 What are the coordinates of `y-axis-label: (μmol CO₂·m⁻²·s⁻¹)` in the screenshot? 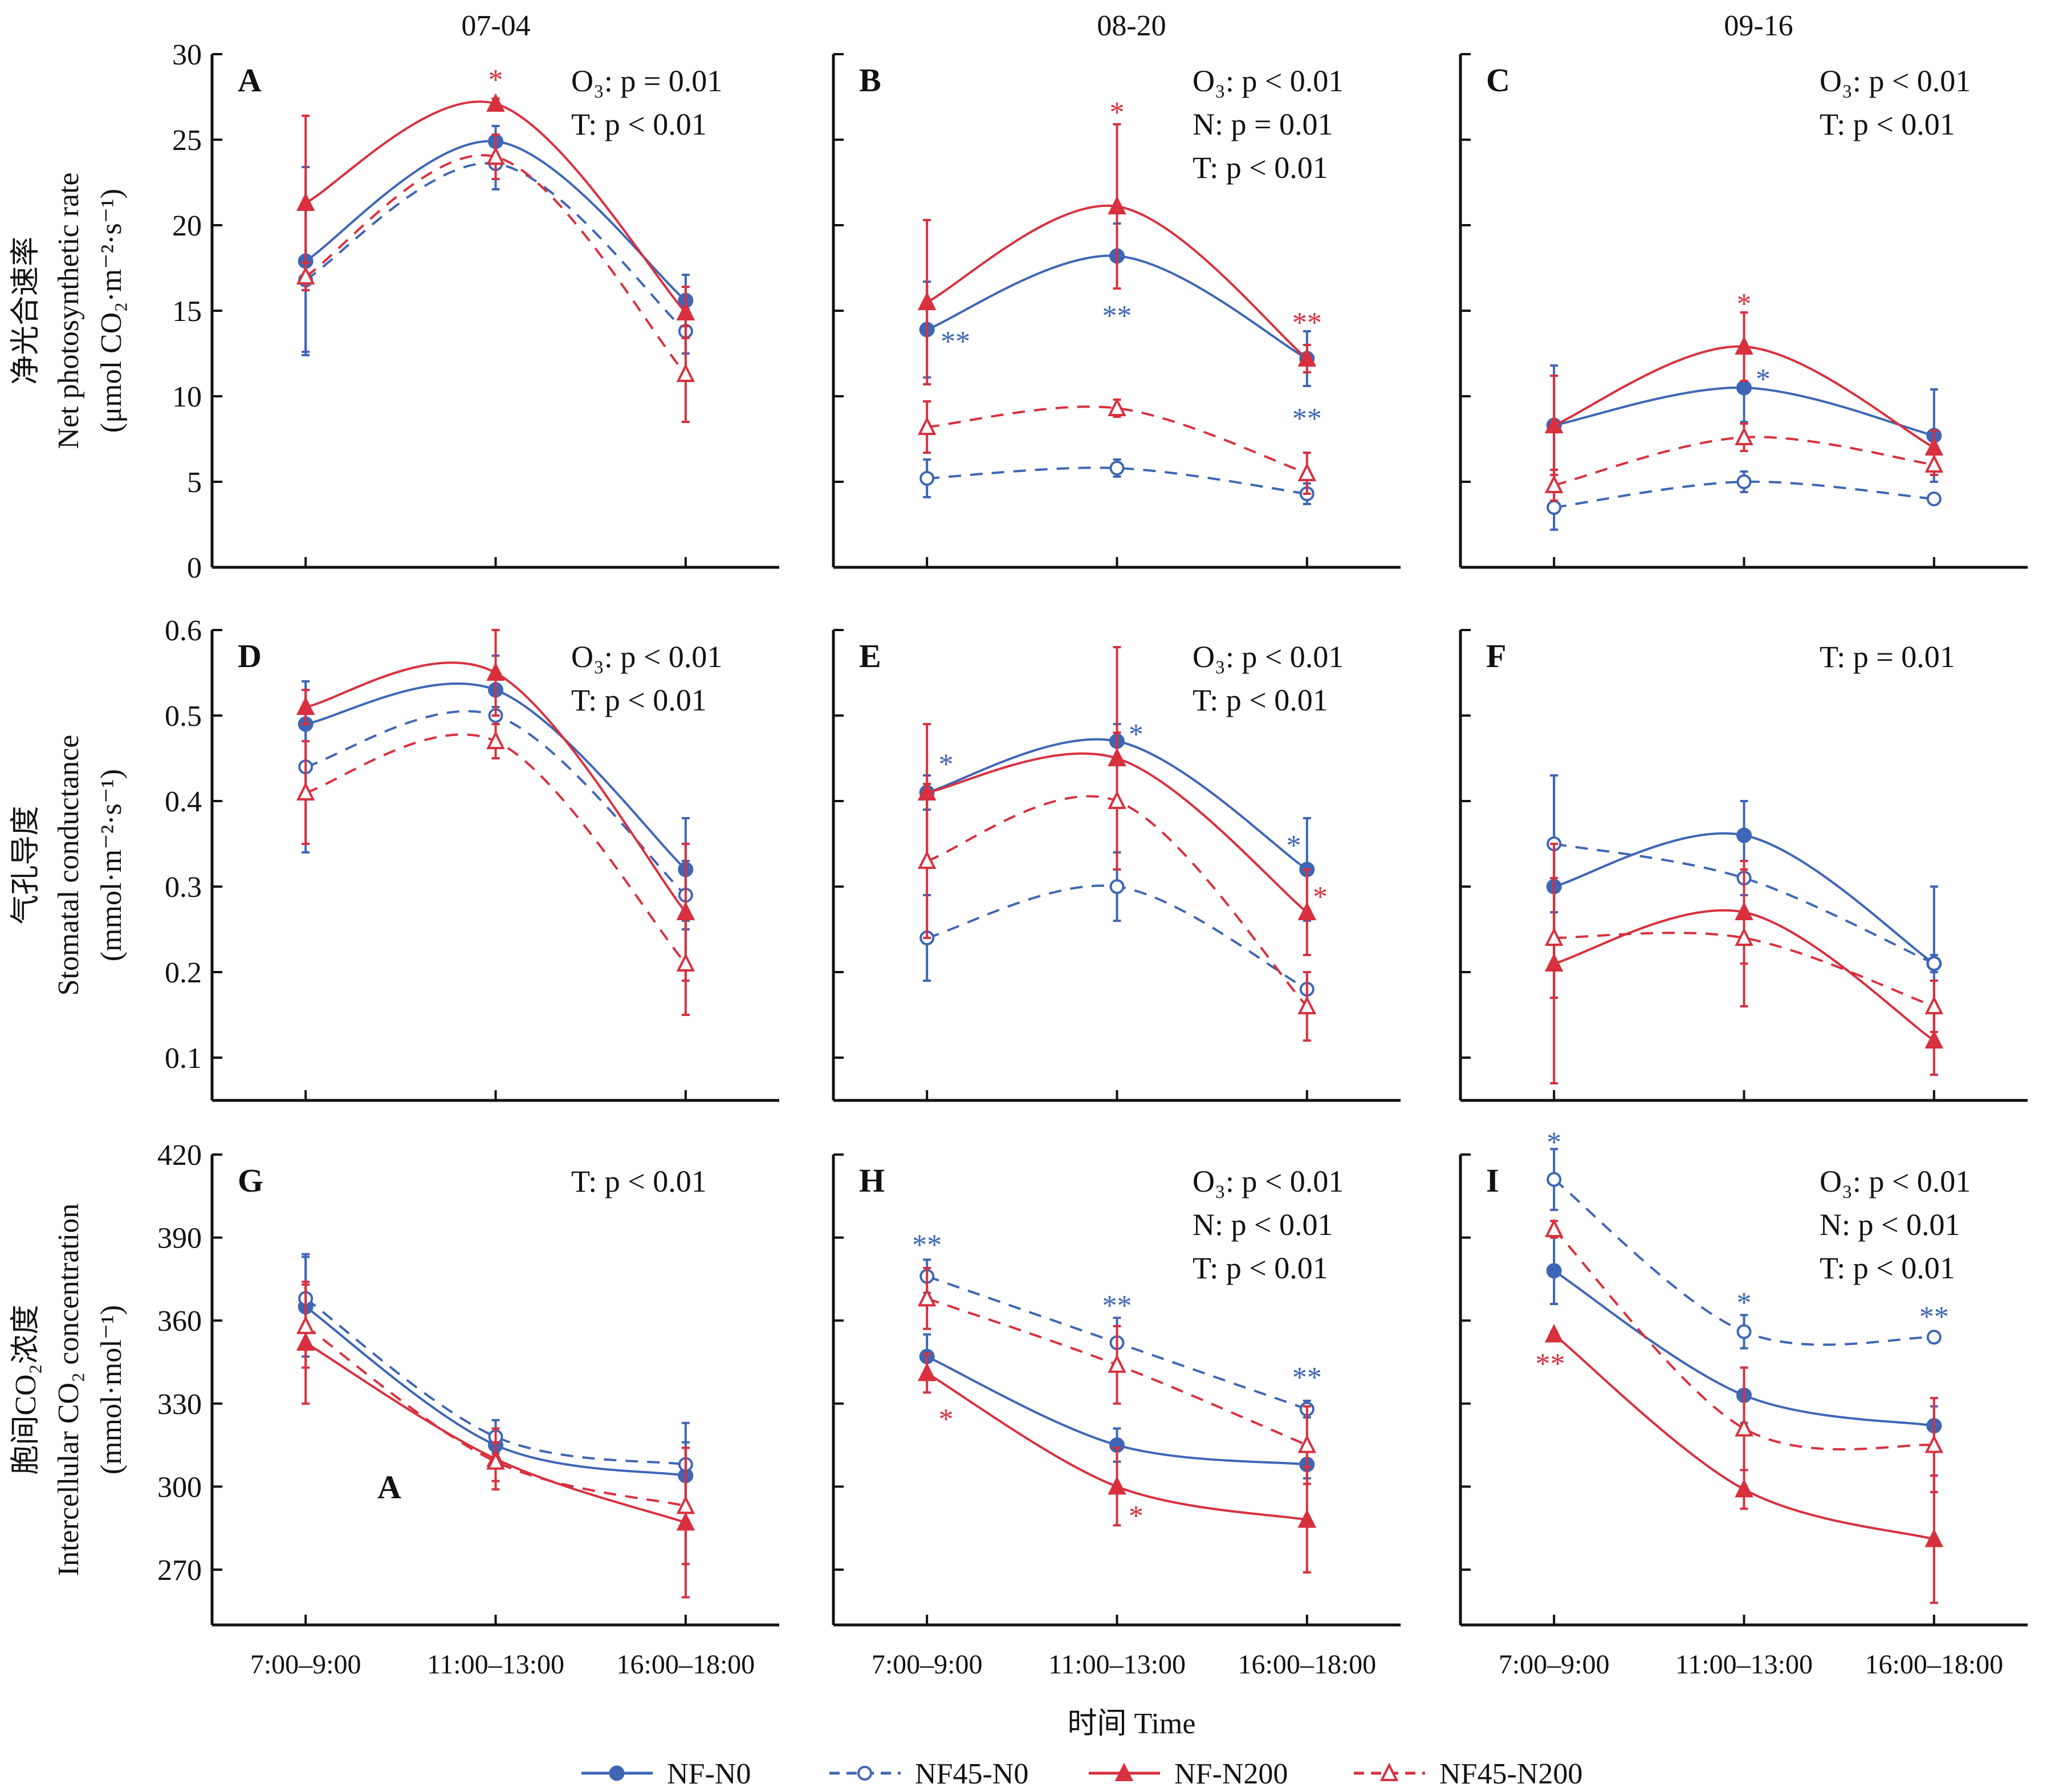 It's located at (111, 311).